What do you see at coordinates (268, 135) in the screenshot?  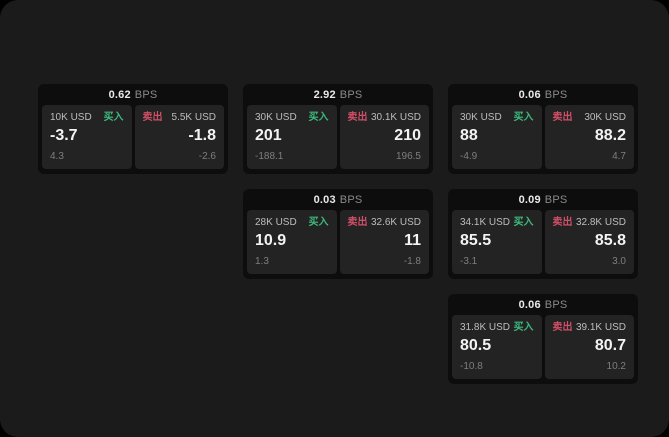 I see `buy-price-value: 201` at bounding box center [268, 135].